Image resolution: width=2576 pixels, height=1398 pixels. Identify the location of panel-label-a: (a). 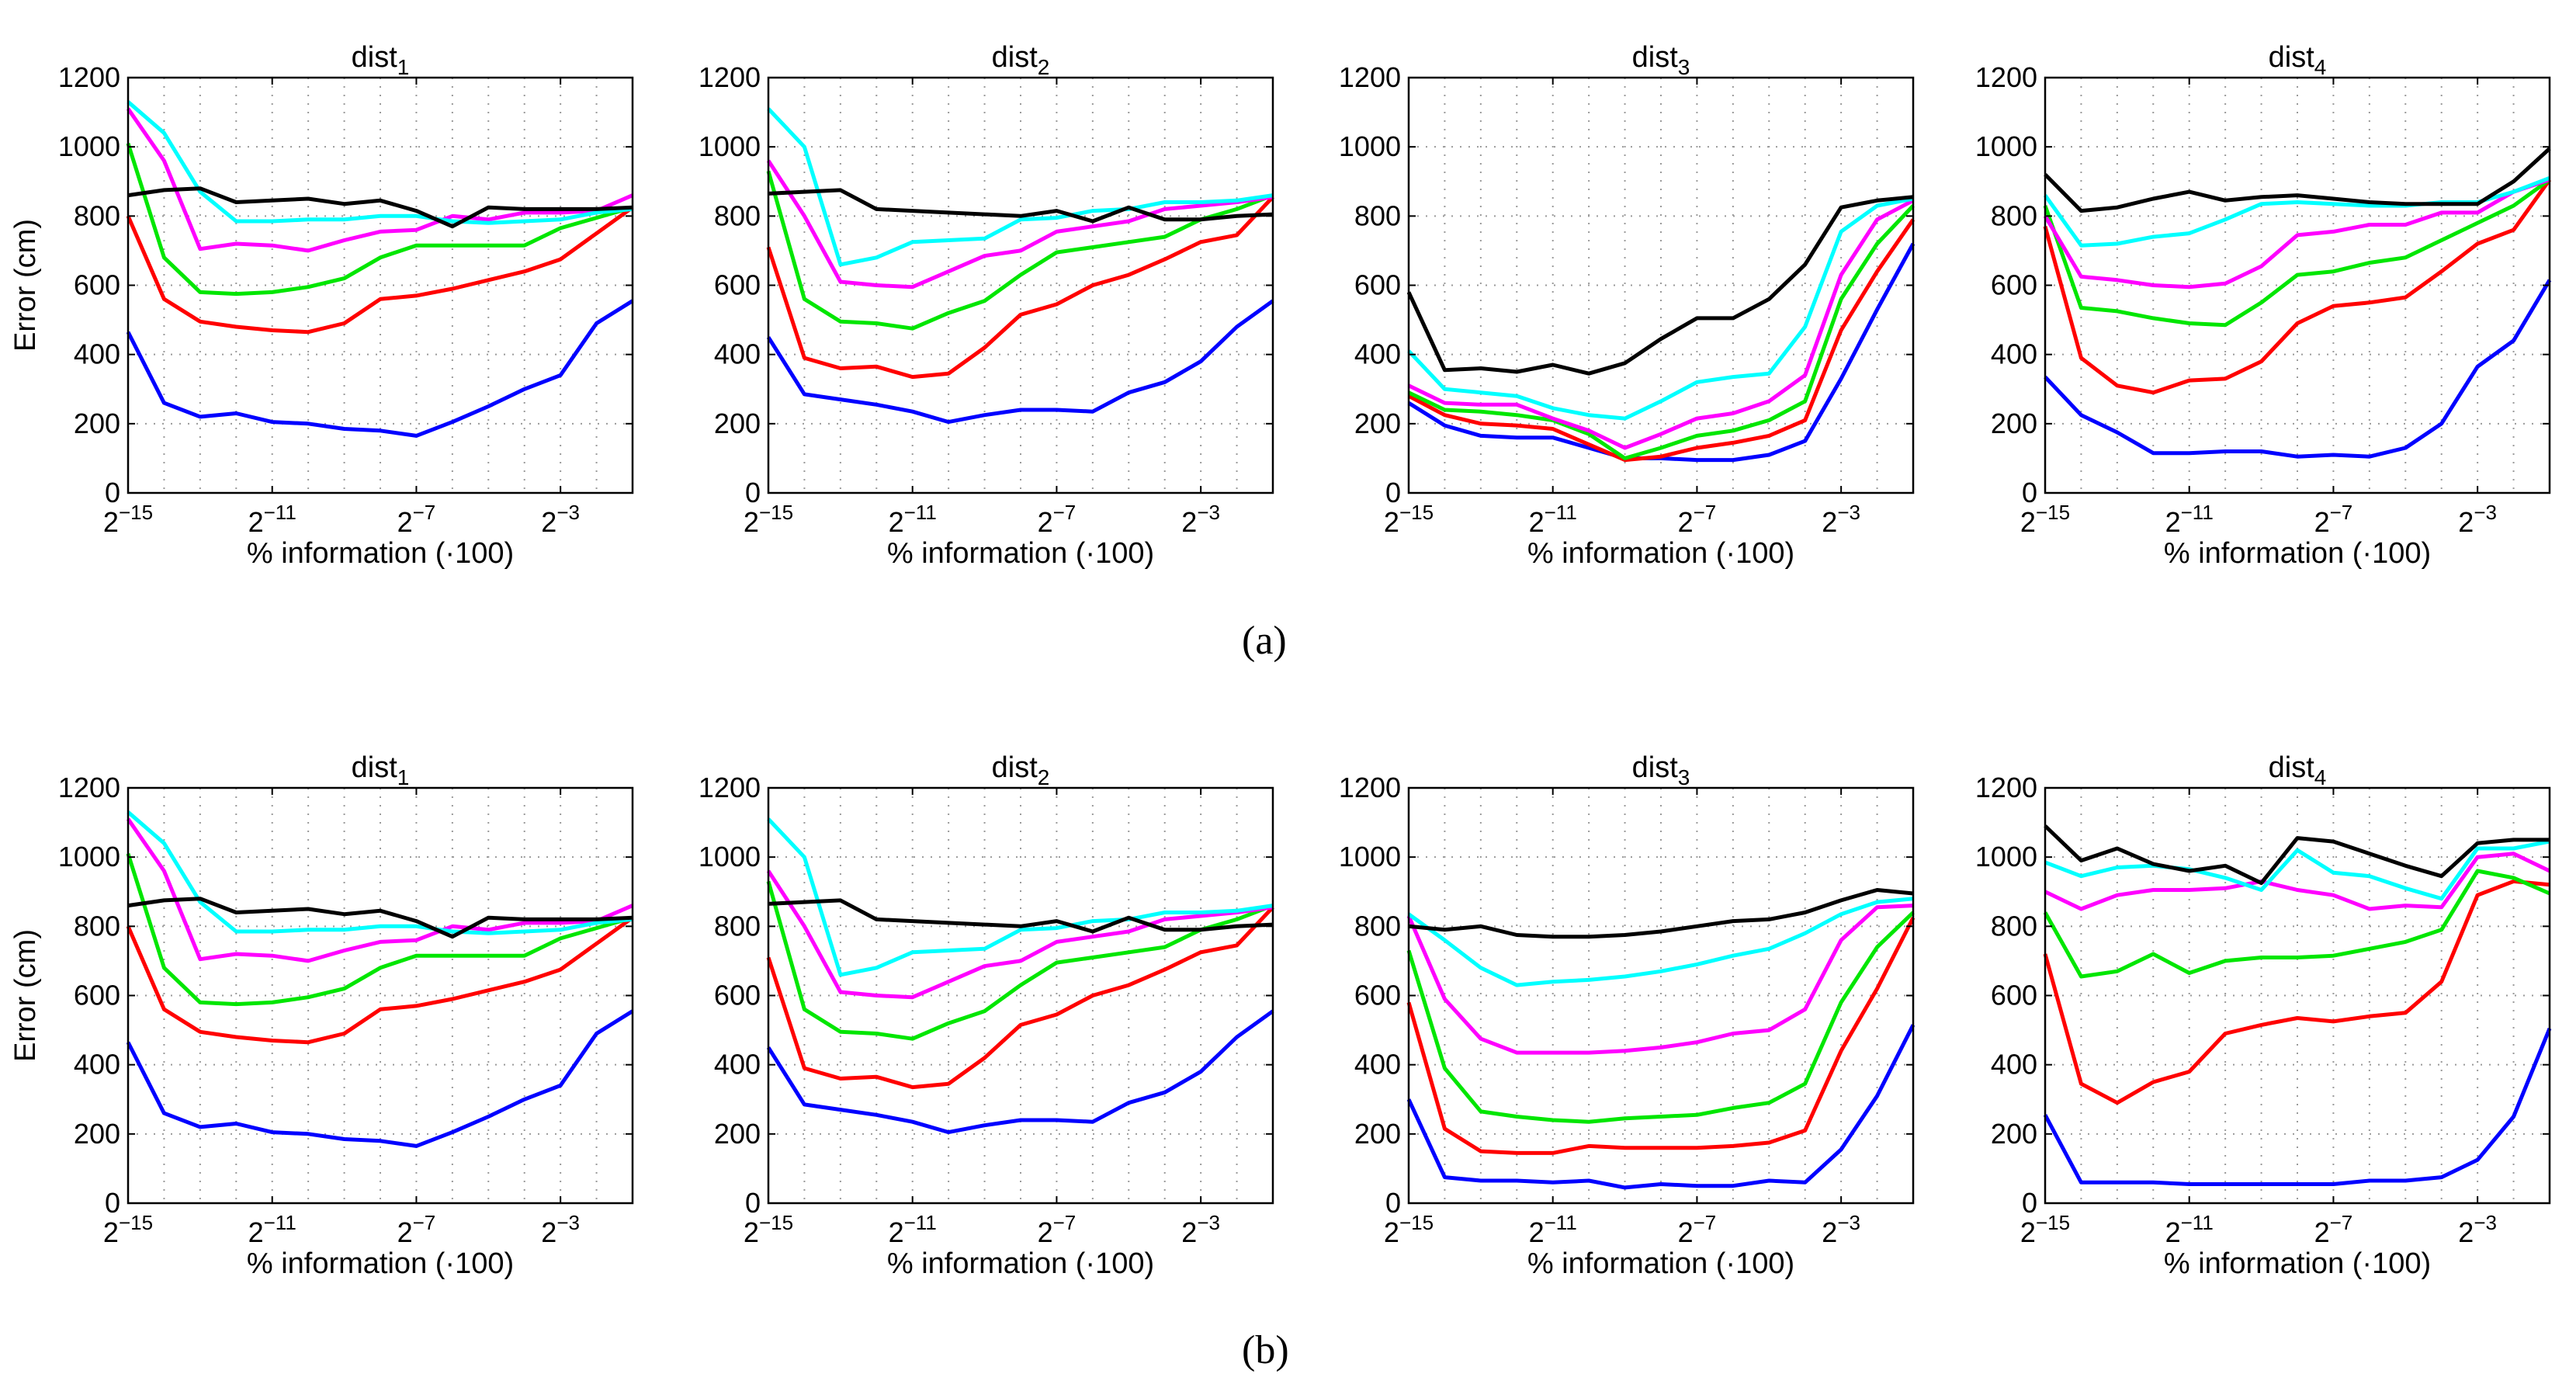
(1264, 641).